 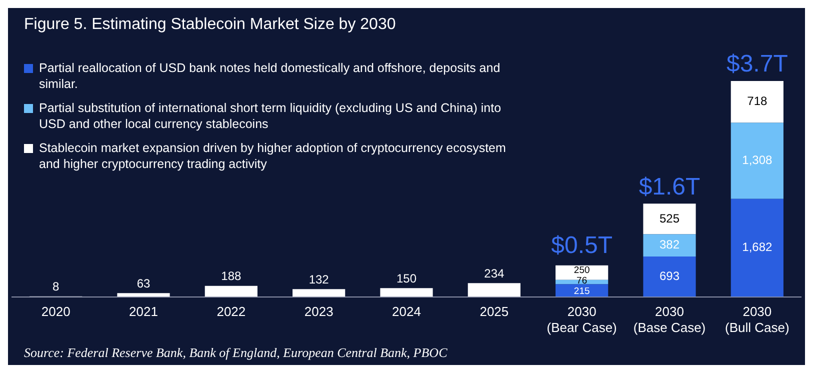 I want to click on data-label: 1,308, so click(x=757, y=160).